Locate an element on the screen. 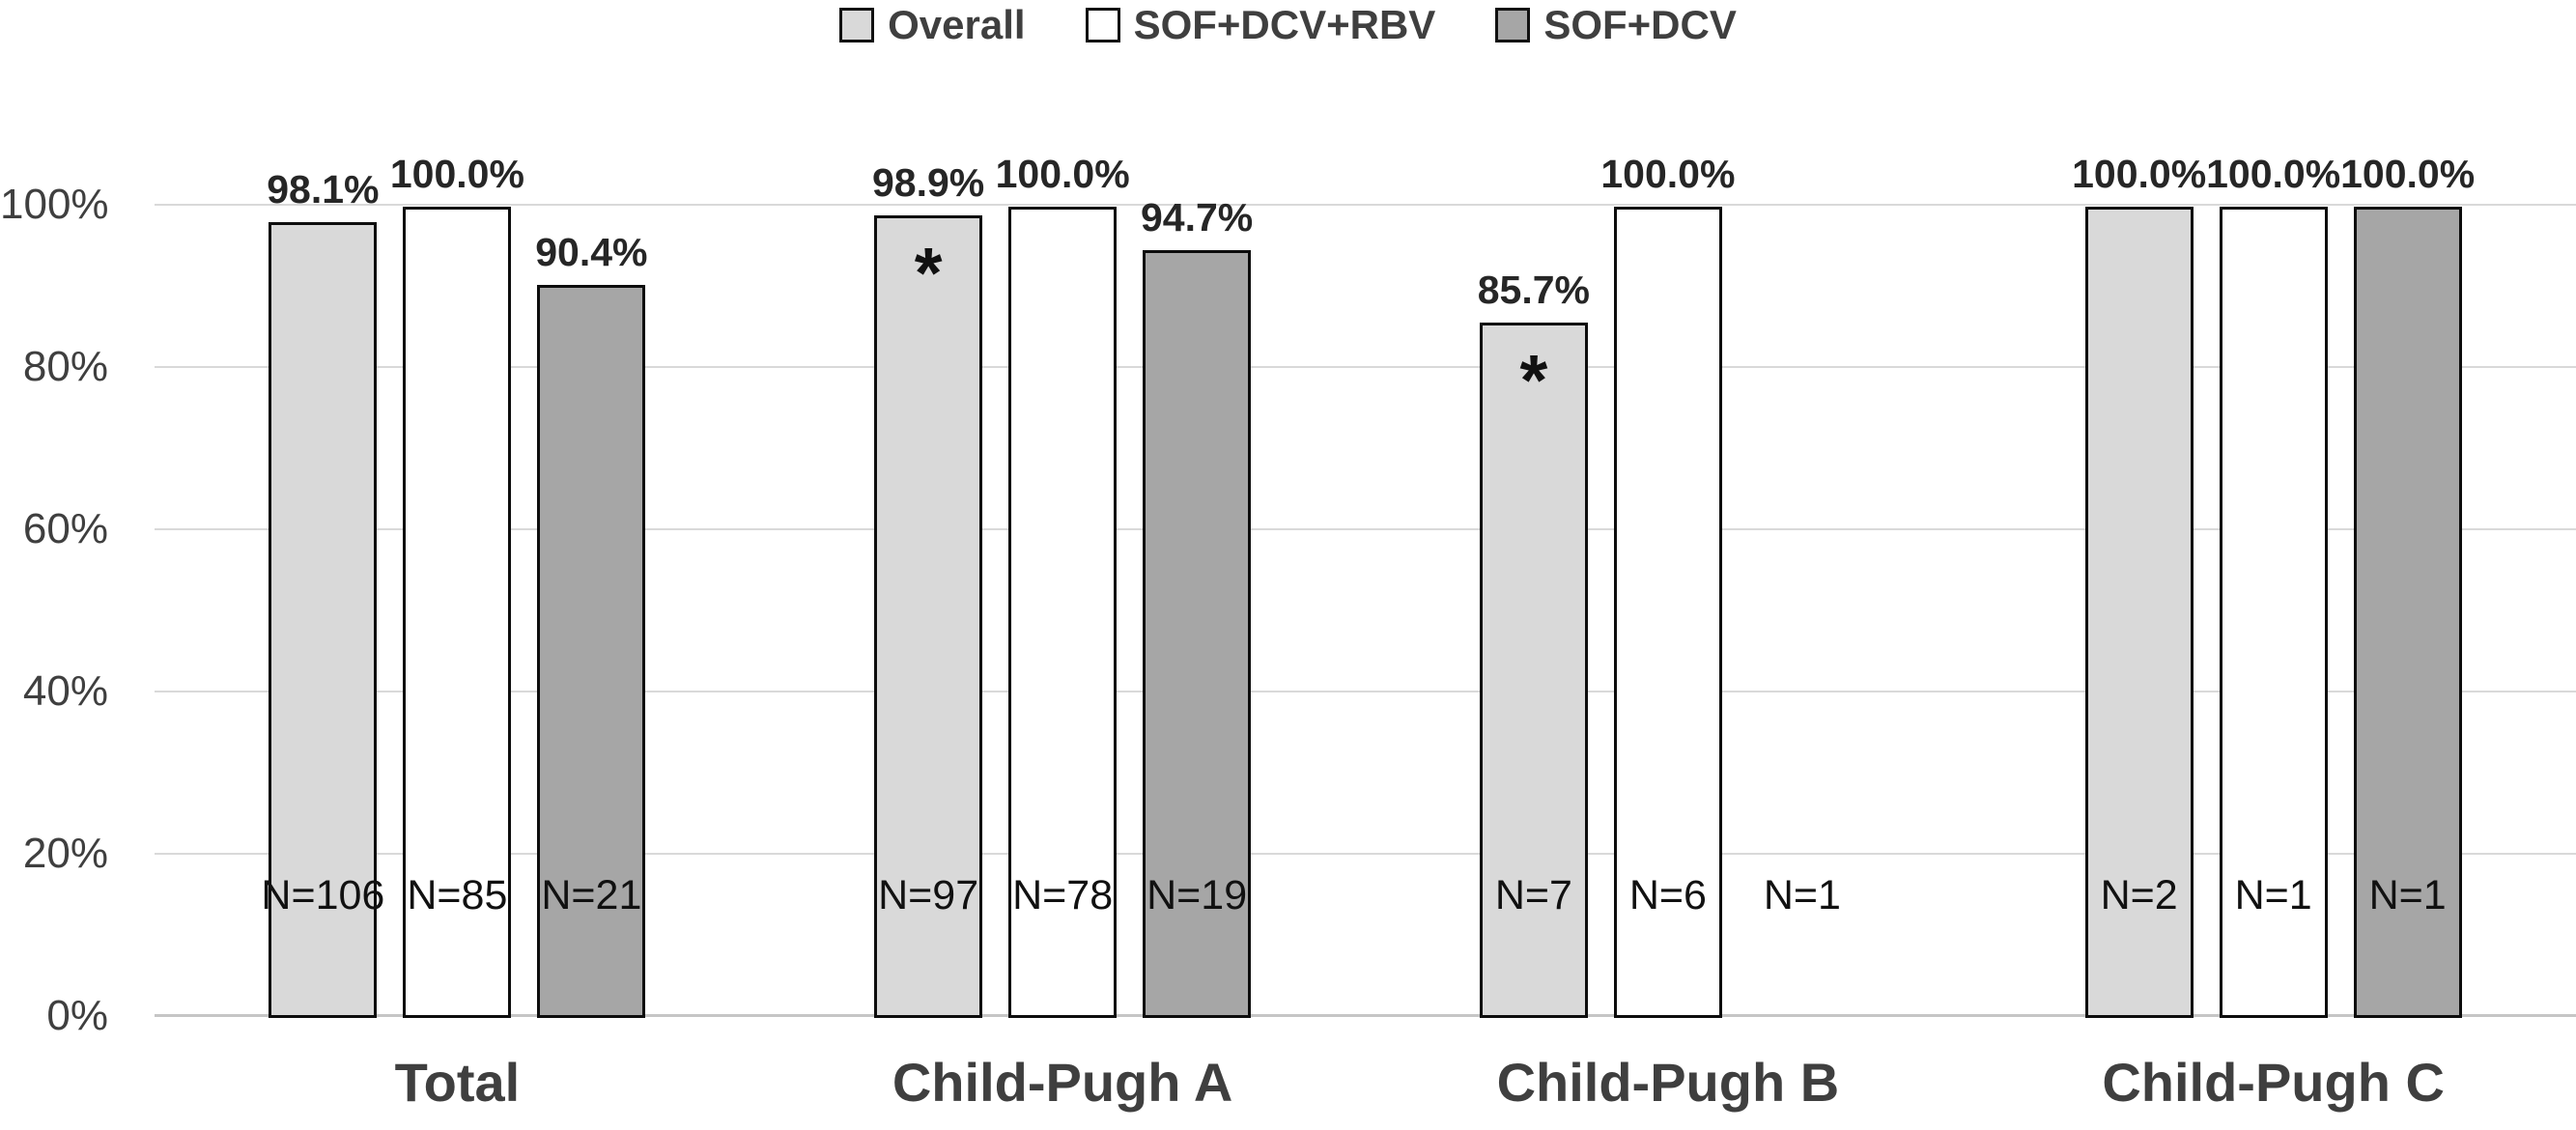  legend-label-overall: Overall is located at coordinates (957, 25).